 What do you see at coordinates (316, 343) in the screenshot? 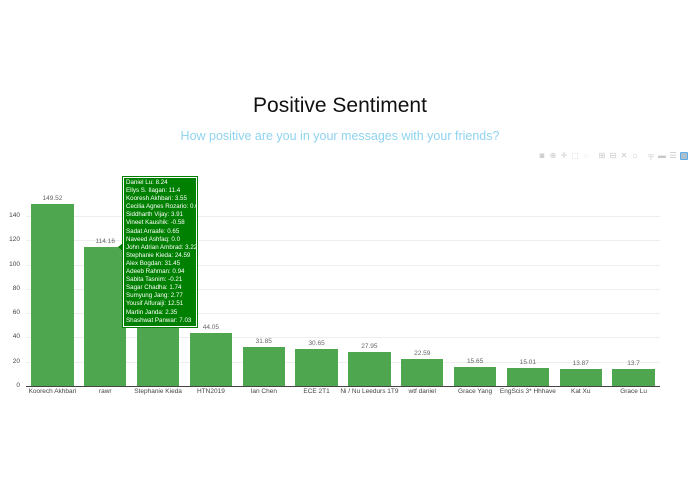
I see `bar-value-label: 30.65` at bounding box center [316, 343].